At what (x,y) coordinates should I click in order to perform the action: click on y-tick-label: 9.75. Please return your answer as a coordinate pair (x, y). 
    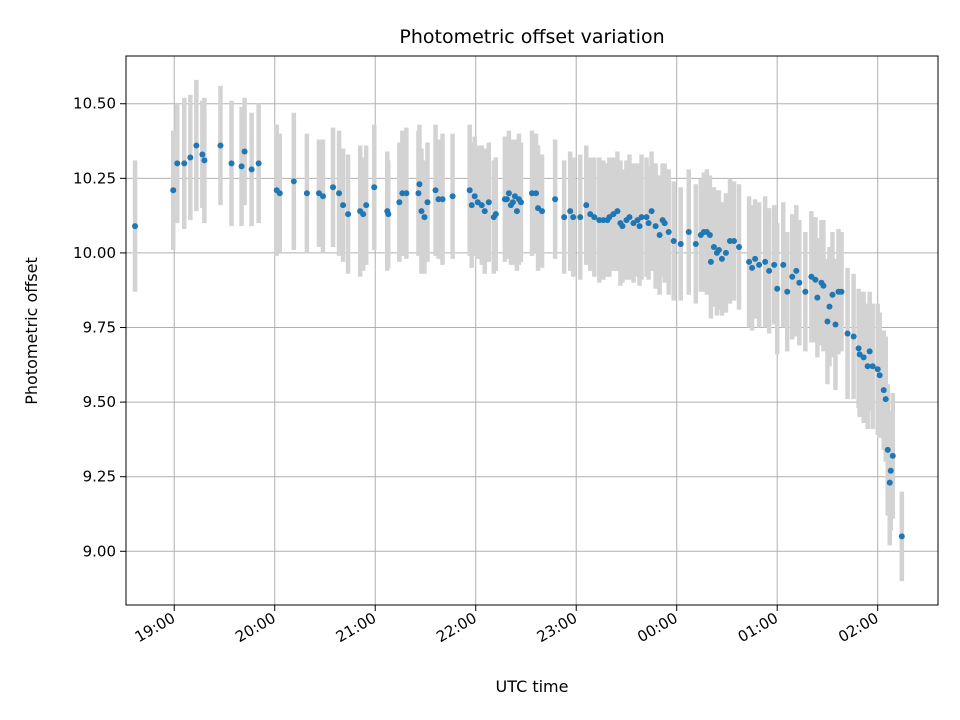
    Looking at the image, I should click on (99, 328).